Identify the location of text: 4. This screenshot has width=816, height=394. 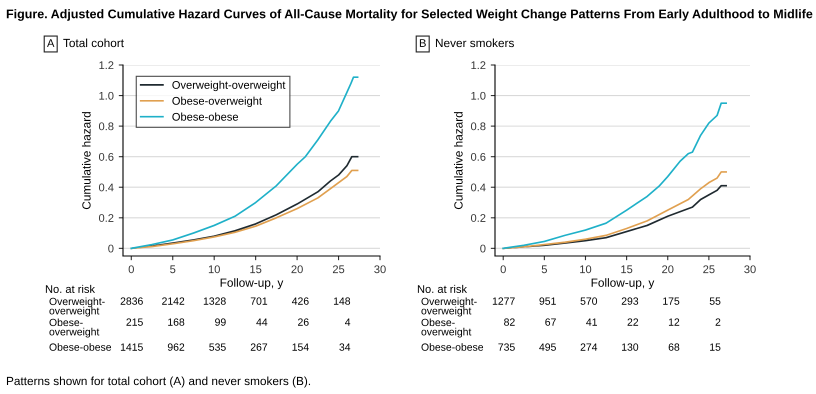
(347, 322).